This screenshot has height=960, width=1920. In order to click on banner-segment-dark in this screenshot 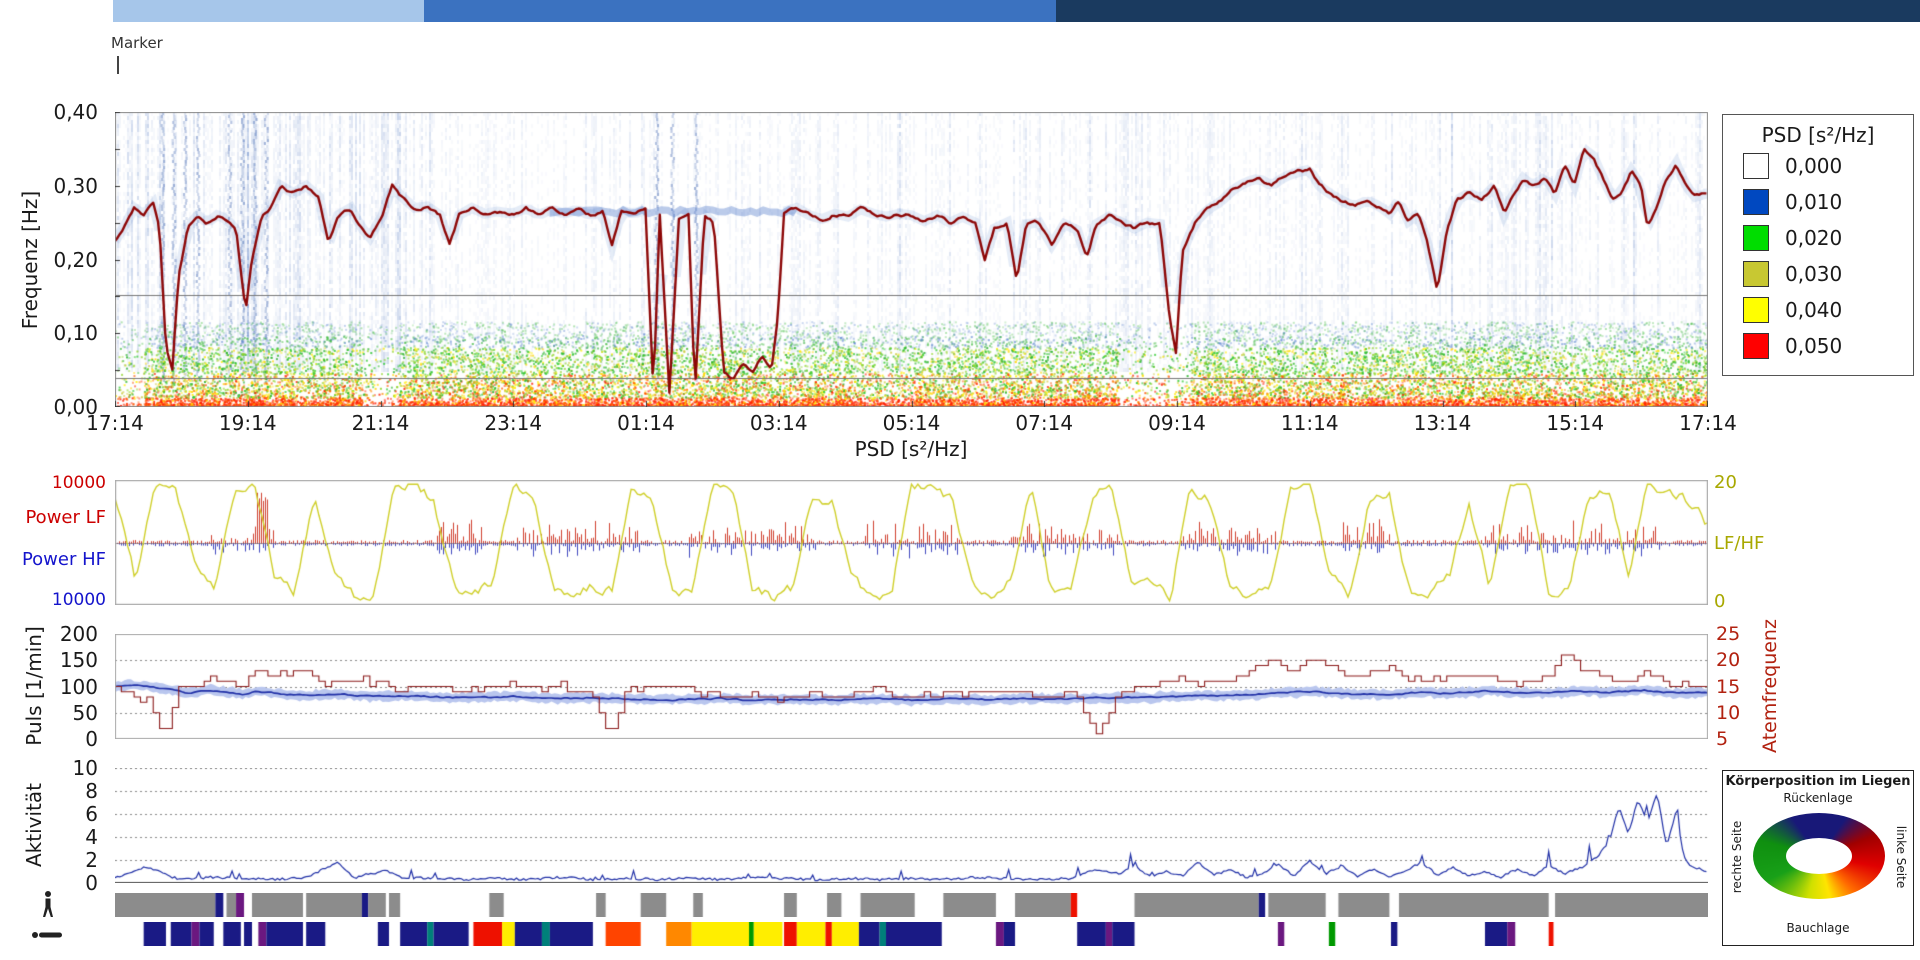, I will do `click(1488, 11)`.